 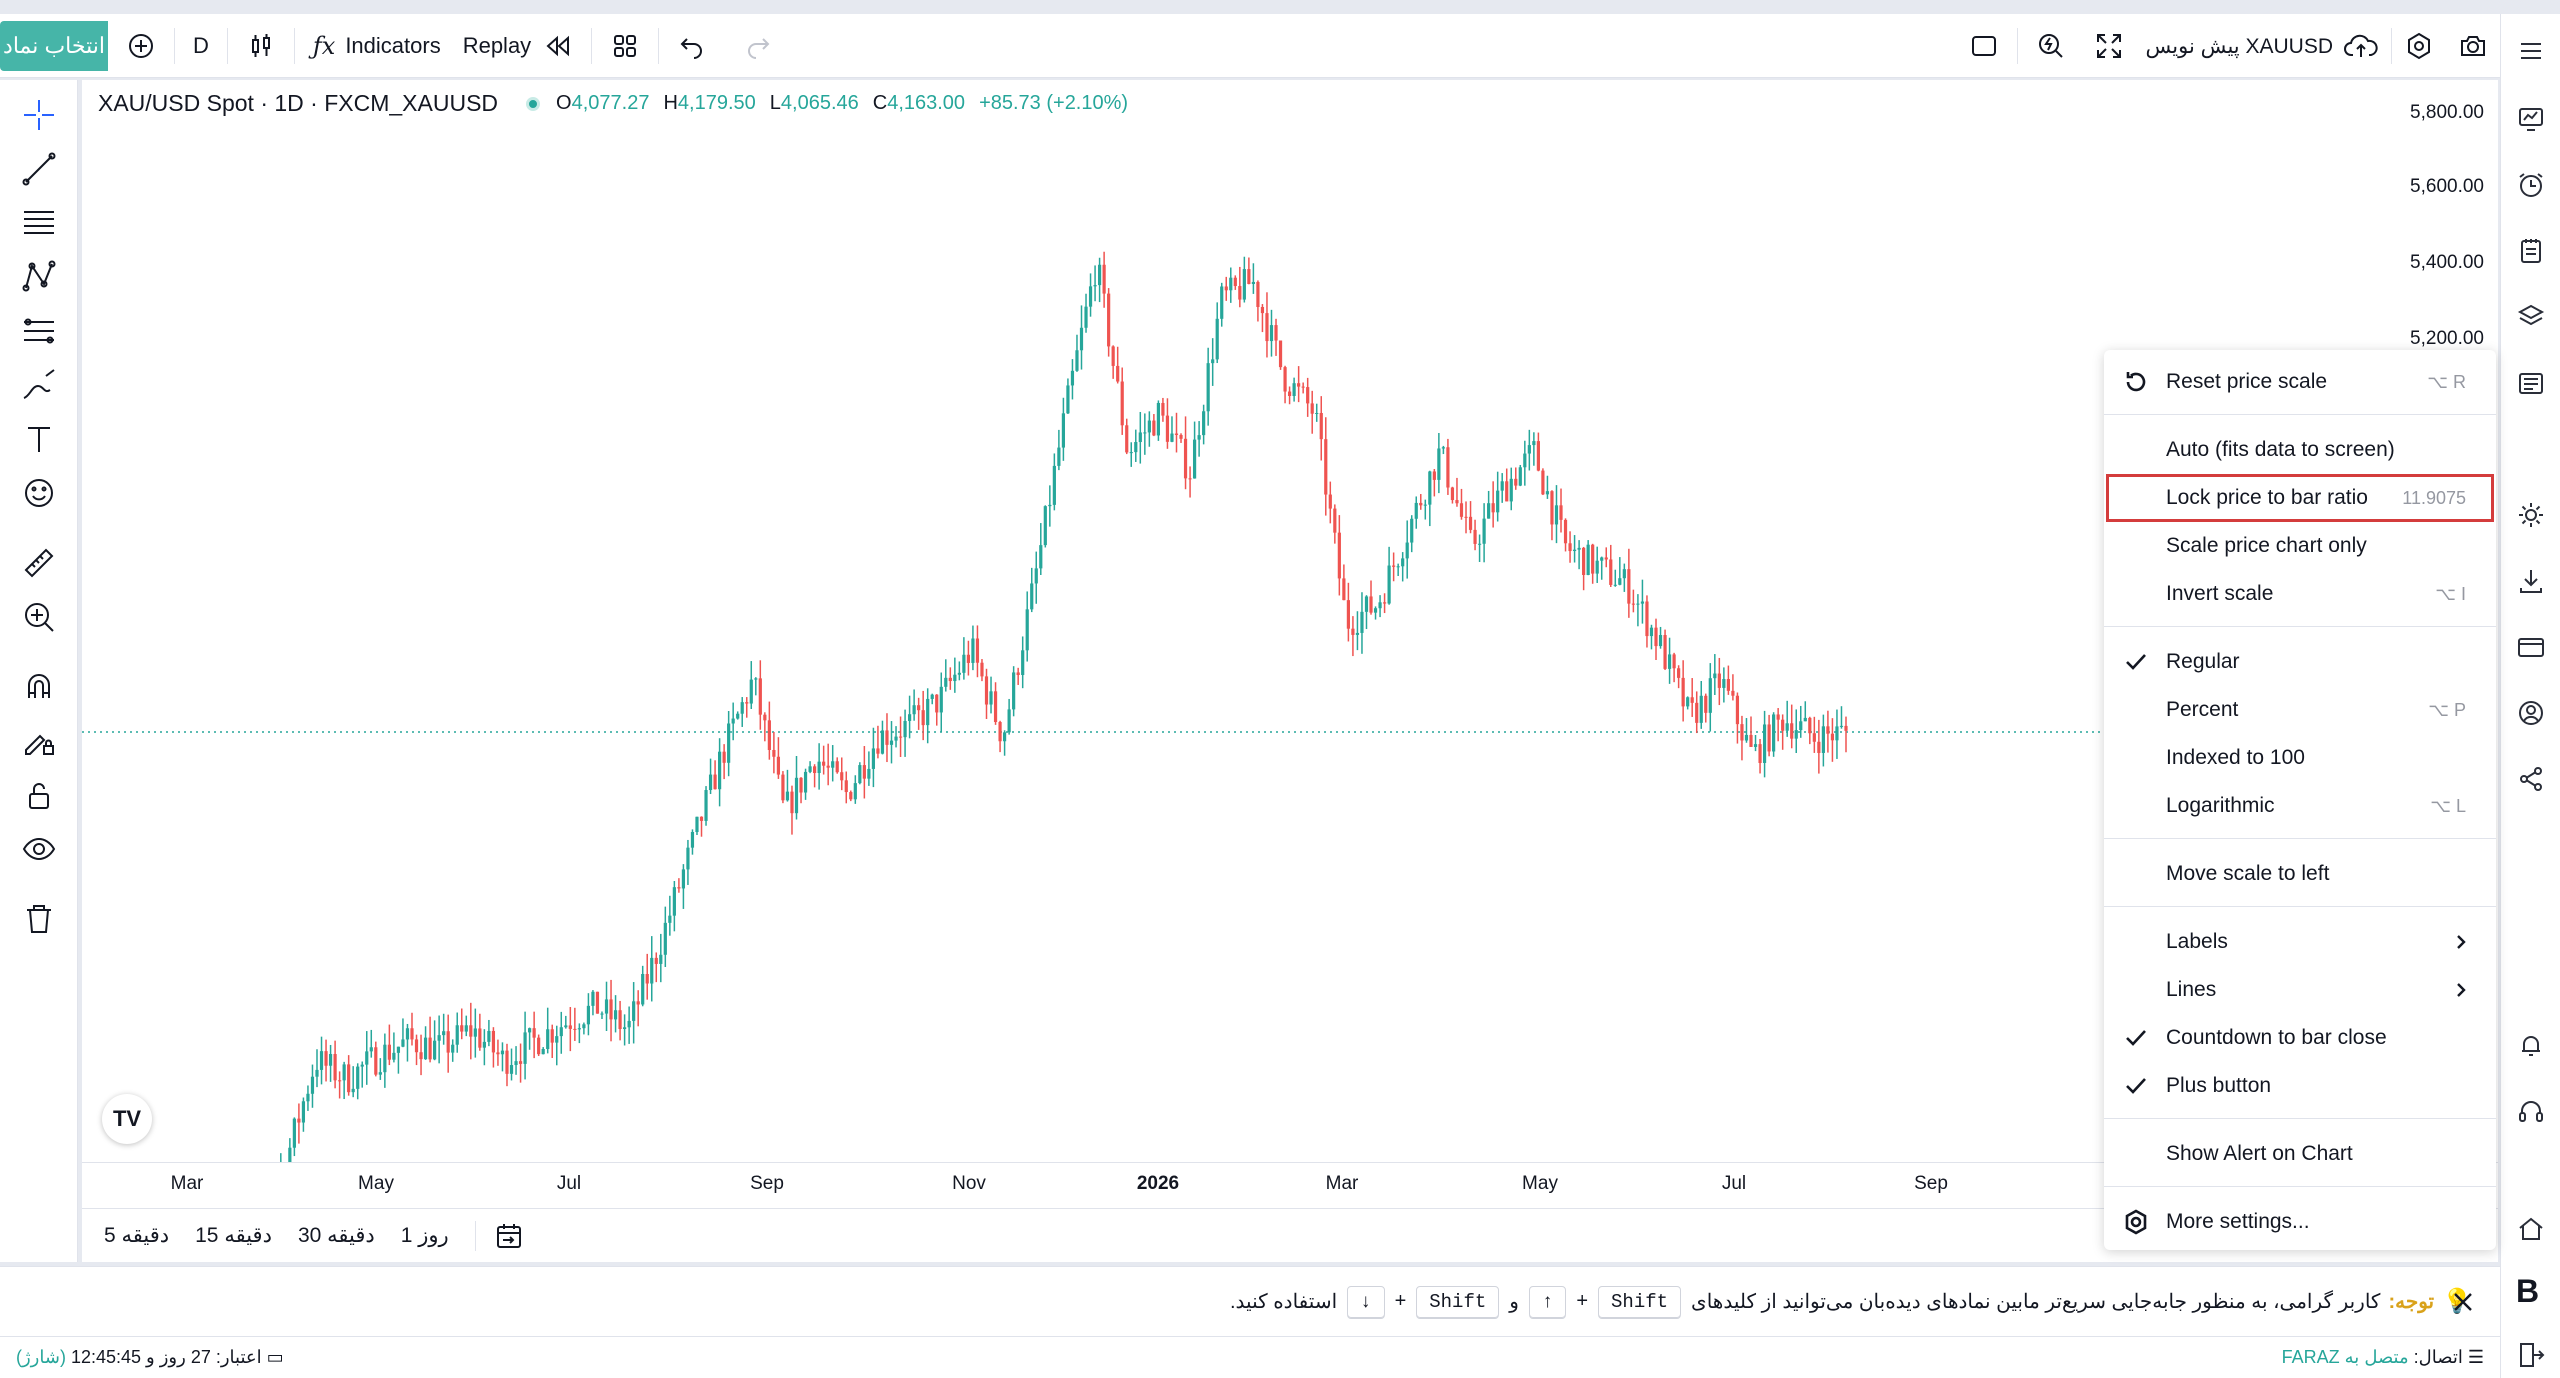 I want to click on measure-tool, so click(x=39, y=563).